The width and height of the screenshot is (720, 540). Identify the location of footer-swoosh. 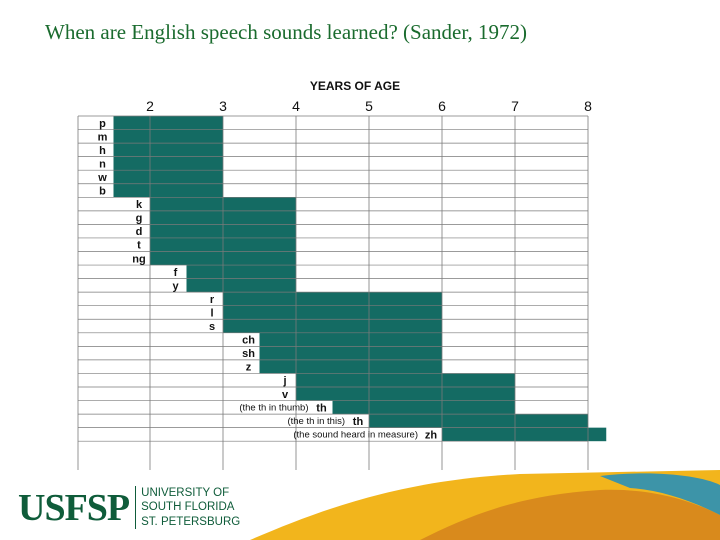
(485, 505).